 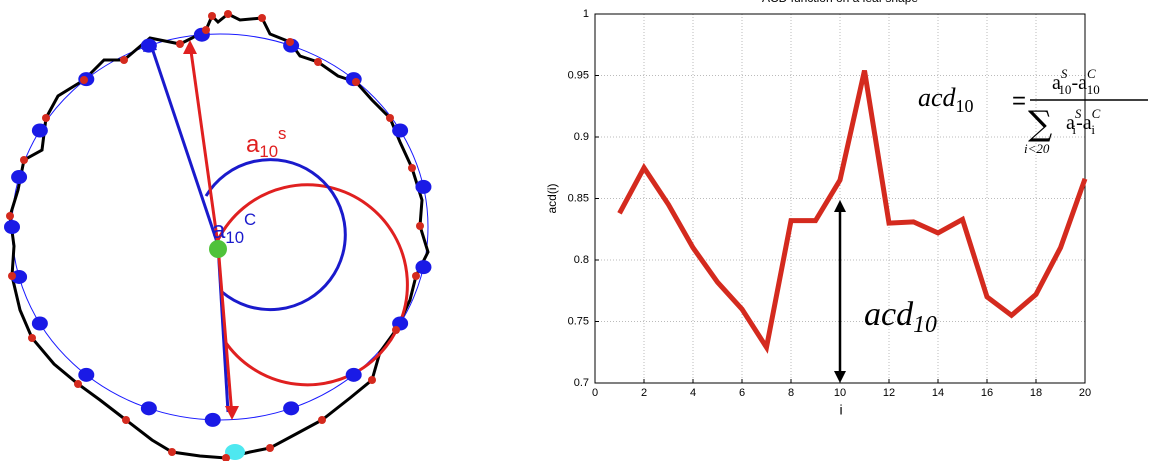 What do you see at coordinates (225, 330) in the screenshot?
I see `red-arrow-down` at bounding box center [225, 330].